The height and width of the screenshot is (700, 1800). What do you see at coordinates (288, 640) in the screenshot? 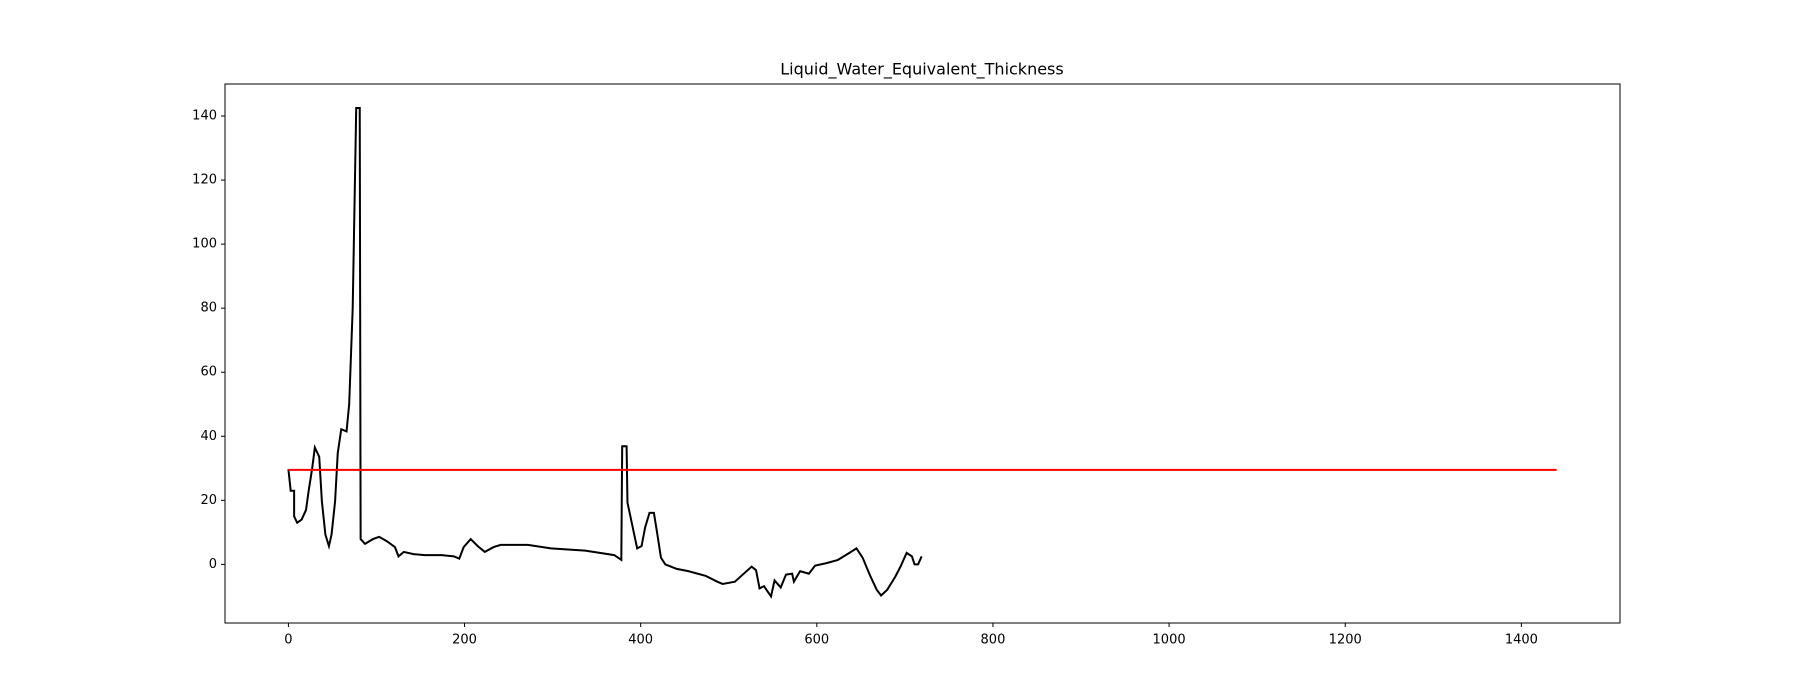
I see `x-tick-label: 0` at bounding box center [288, 640].